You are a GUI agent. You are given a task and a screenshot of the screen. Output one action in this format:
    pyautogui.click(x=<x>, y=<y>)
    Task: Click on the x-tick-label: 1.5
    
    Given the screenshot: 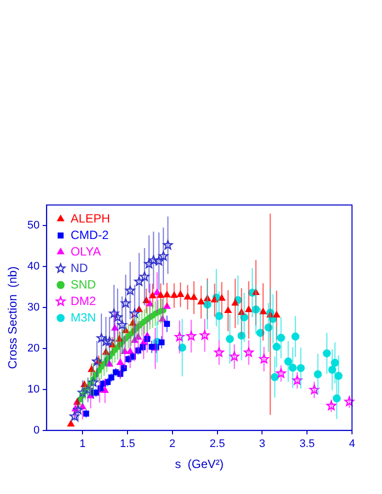 What is the action you would take?
    pyautogui.click(x=128, y=444)
    